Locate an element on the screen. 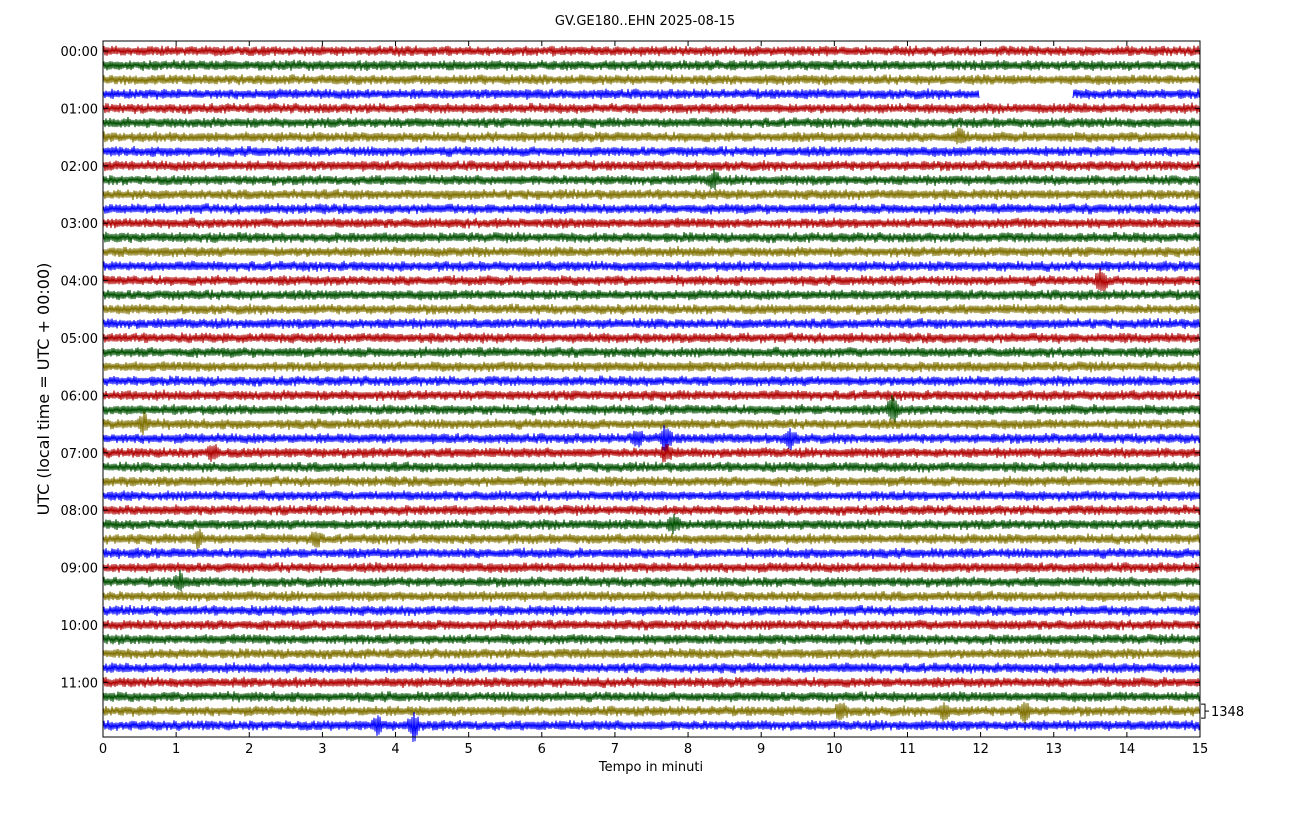  x-tick-label-14: 14 is located at coordinates (1127, 749).